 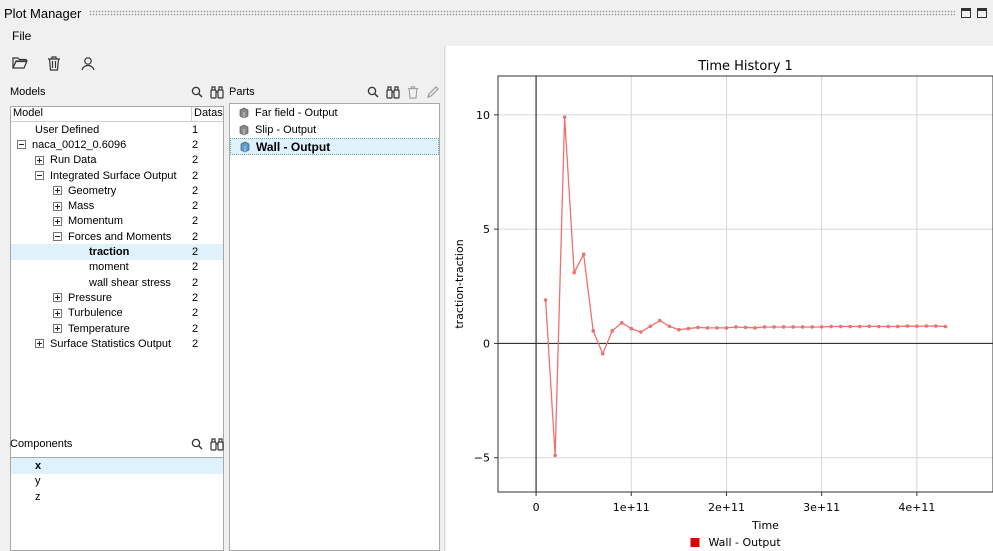 I want to click on legend-label: Wall - Output, so click(x=745, y=542).